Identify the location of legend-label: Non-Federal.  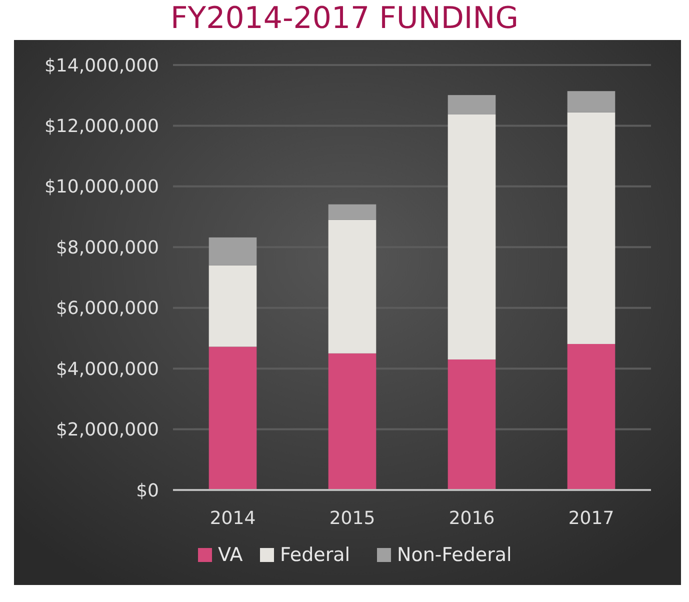
(454, 555).